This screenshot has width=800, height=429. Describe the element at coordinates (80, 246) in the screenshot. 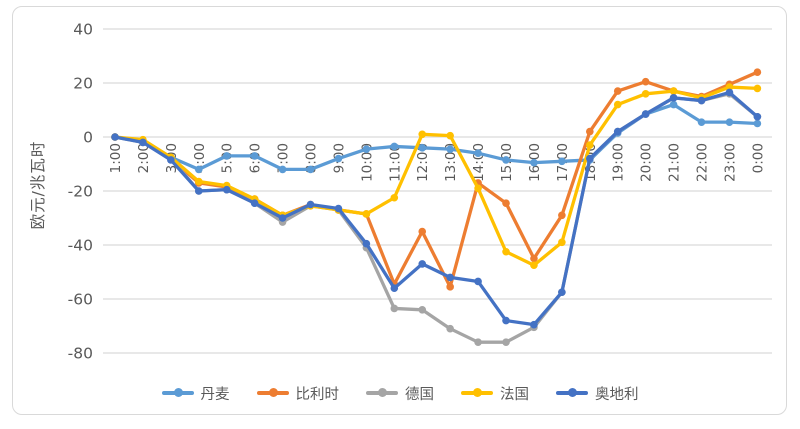

I see `y-tick-label: -40` at that location.